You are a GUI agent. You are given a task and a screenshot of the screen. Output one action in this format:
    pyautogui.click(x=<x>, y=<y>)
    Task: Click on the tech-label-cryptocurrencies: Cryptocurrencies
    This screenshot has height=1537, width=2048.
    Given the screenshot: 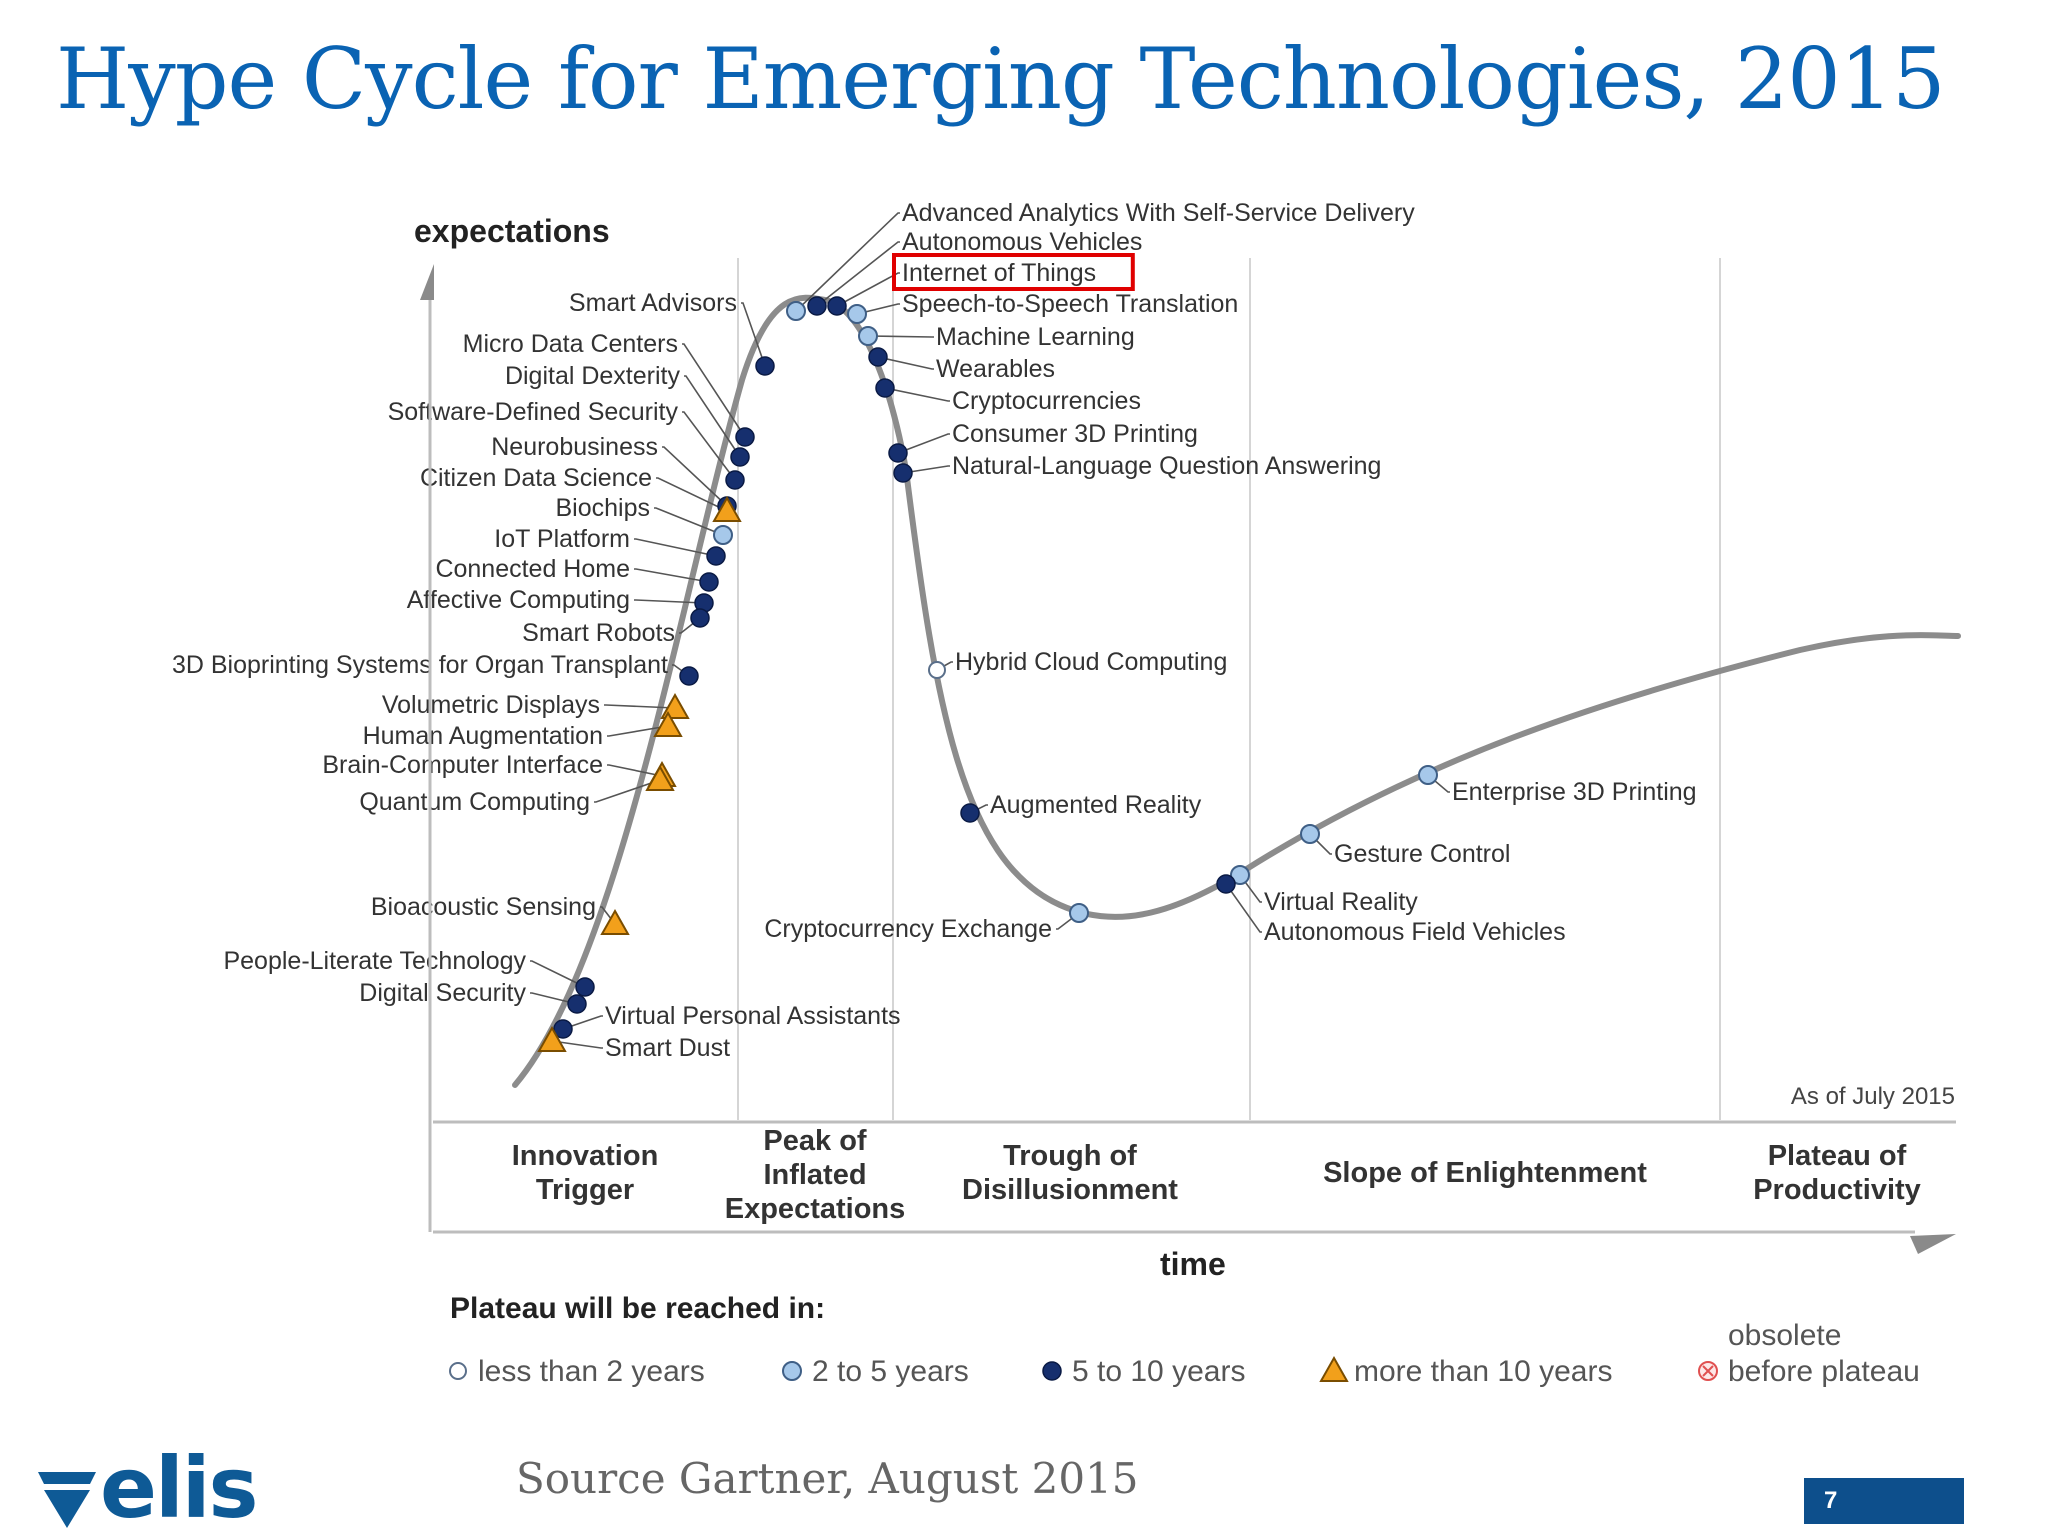 What is the action you would take?
    pyautogui.click(x=1046, y=401)
    